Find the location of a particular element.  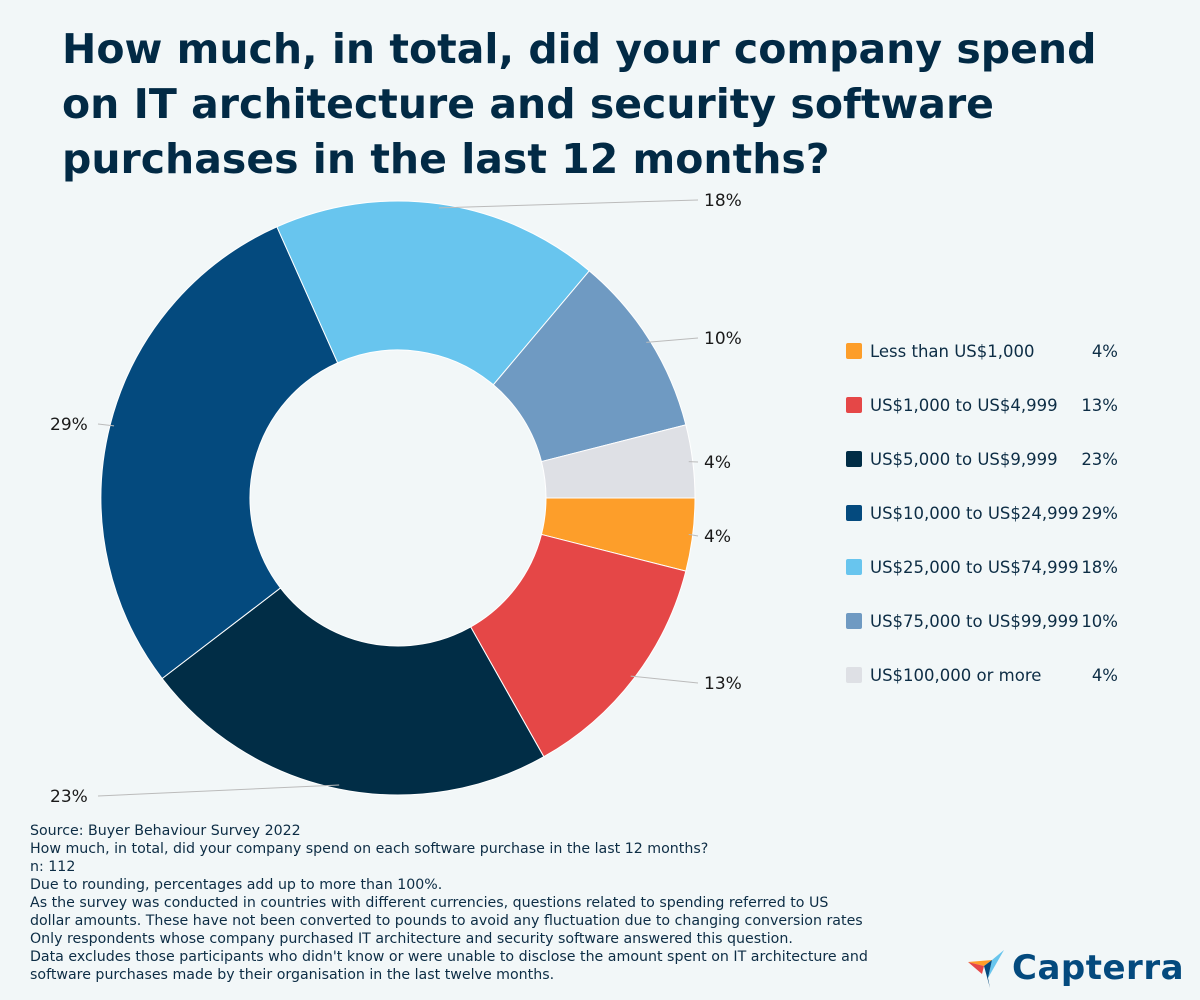

legend-label: US$75,000 to US$99,999 is located at coordinates (974, 621).